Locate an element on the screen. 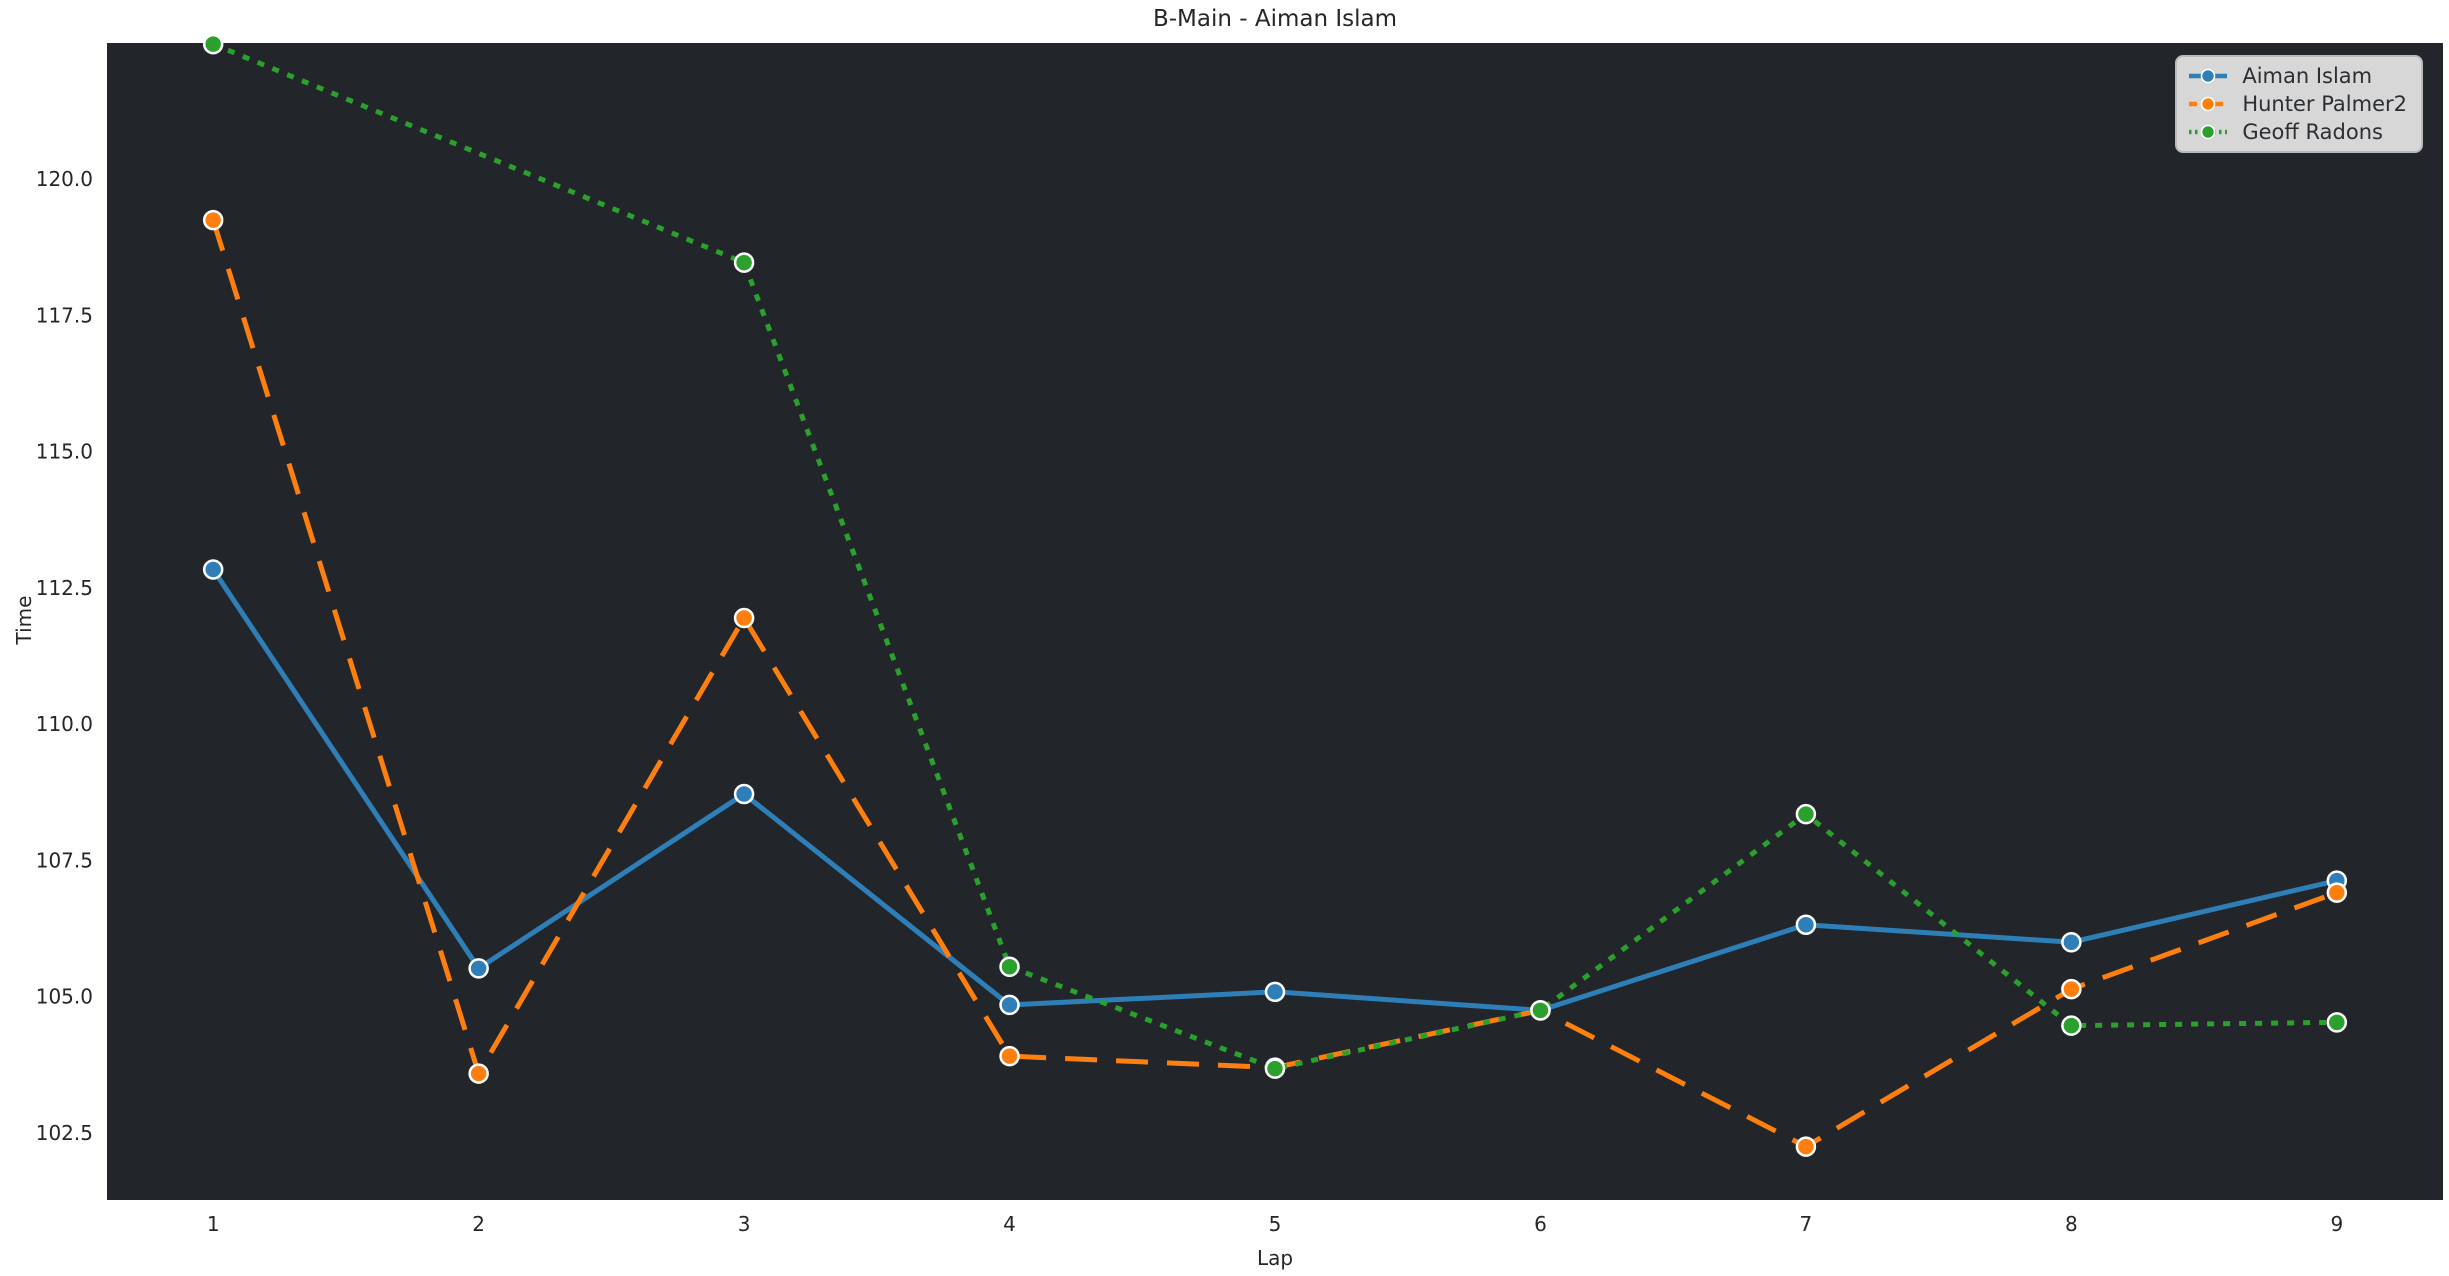 Image resolution: width=2449 pixels, height=1276 pixels. legend-label: Geoff Radons is located at coordinates (2312, 132).